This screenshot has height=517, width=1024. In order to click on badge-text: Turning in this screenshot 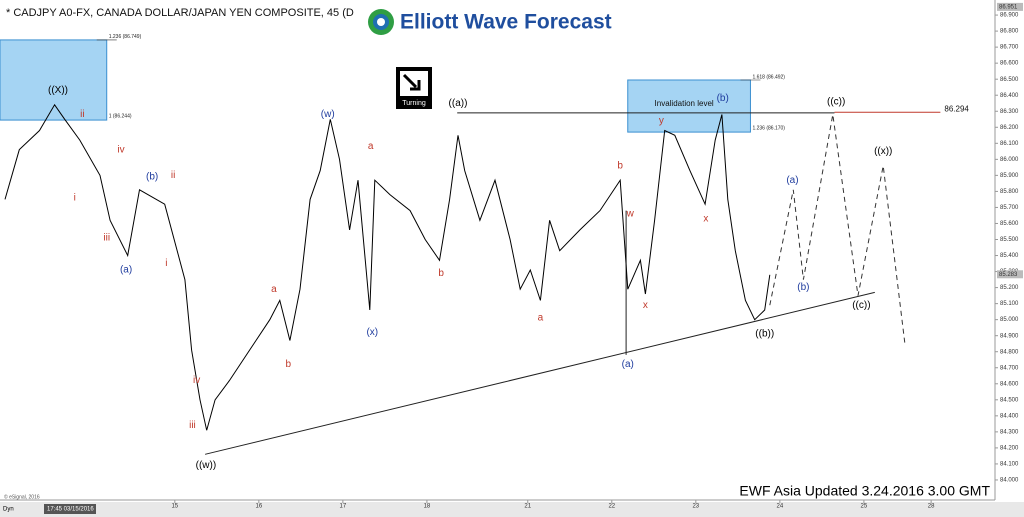, I will do `click(414, 103)`.